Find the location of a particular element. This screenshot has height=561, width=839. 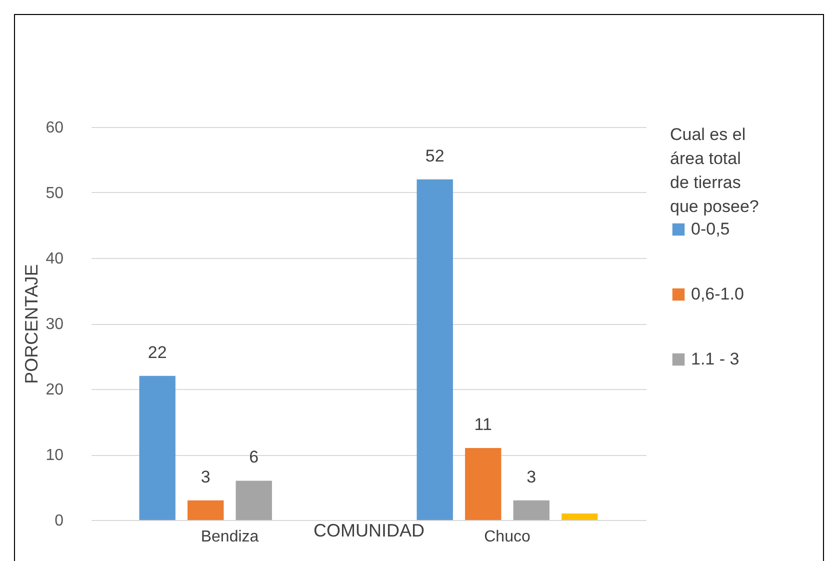

data-label: 22 is located at coordinates (157, 352).